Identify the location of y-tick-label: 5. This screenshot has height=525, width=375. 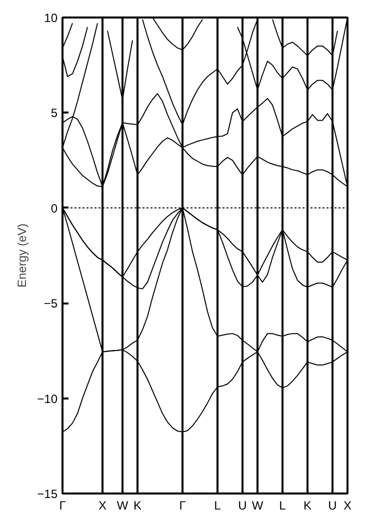
(54, 113).